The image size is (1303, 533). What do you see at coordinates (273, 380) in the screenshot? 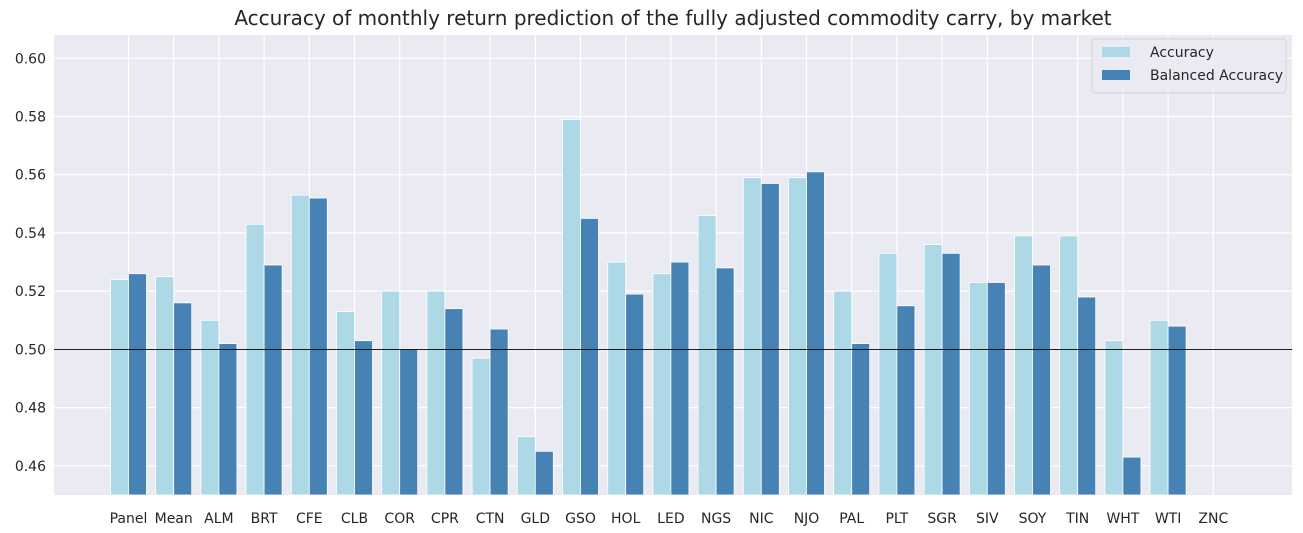
I see `bar-balanced-accuracy-brt` at bounding box center [273, 380].